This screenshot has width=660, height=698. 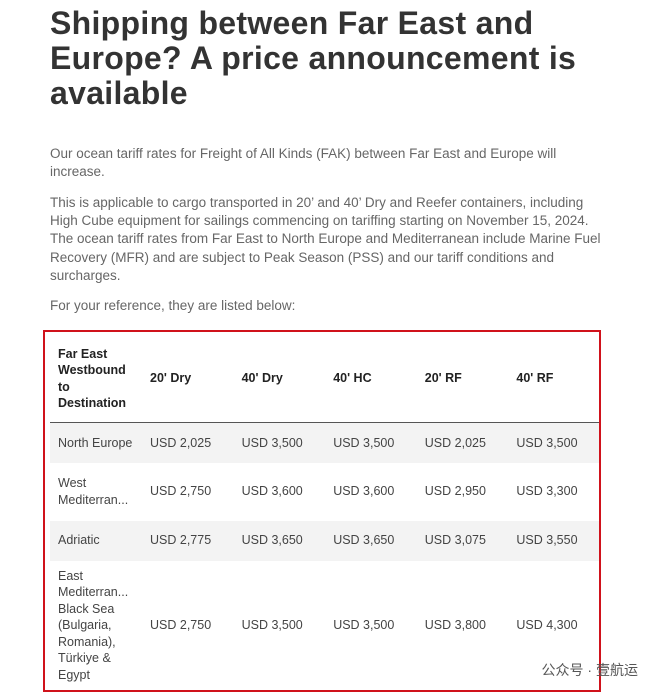 I want to click on table-cell: USD 4,300, so click(x=547, y=625).